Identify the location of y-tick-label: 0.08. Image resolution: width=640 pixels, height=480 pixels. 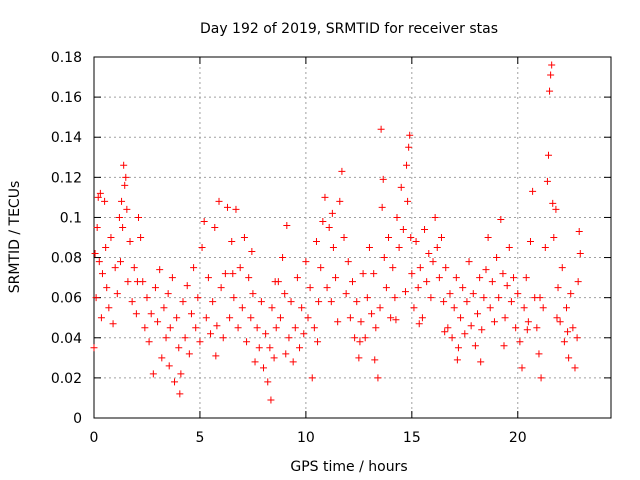
(66, 259).